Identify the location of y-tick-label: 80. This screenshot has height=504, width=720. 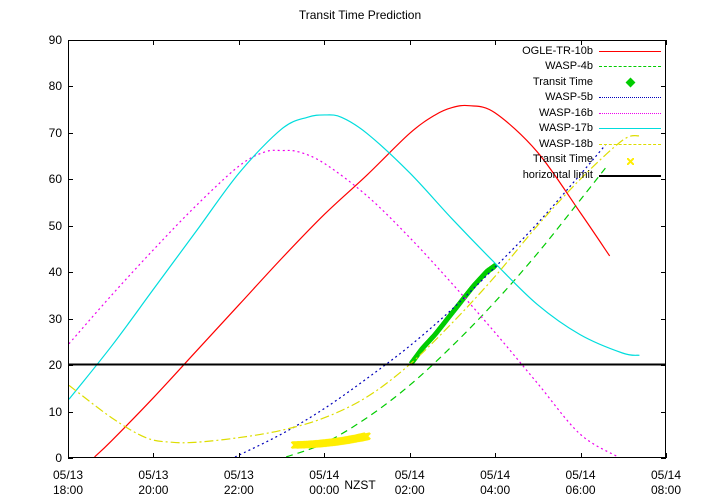
(55, 86).